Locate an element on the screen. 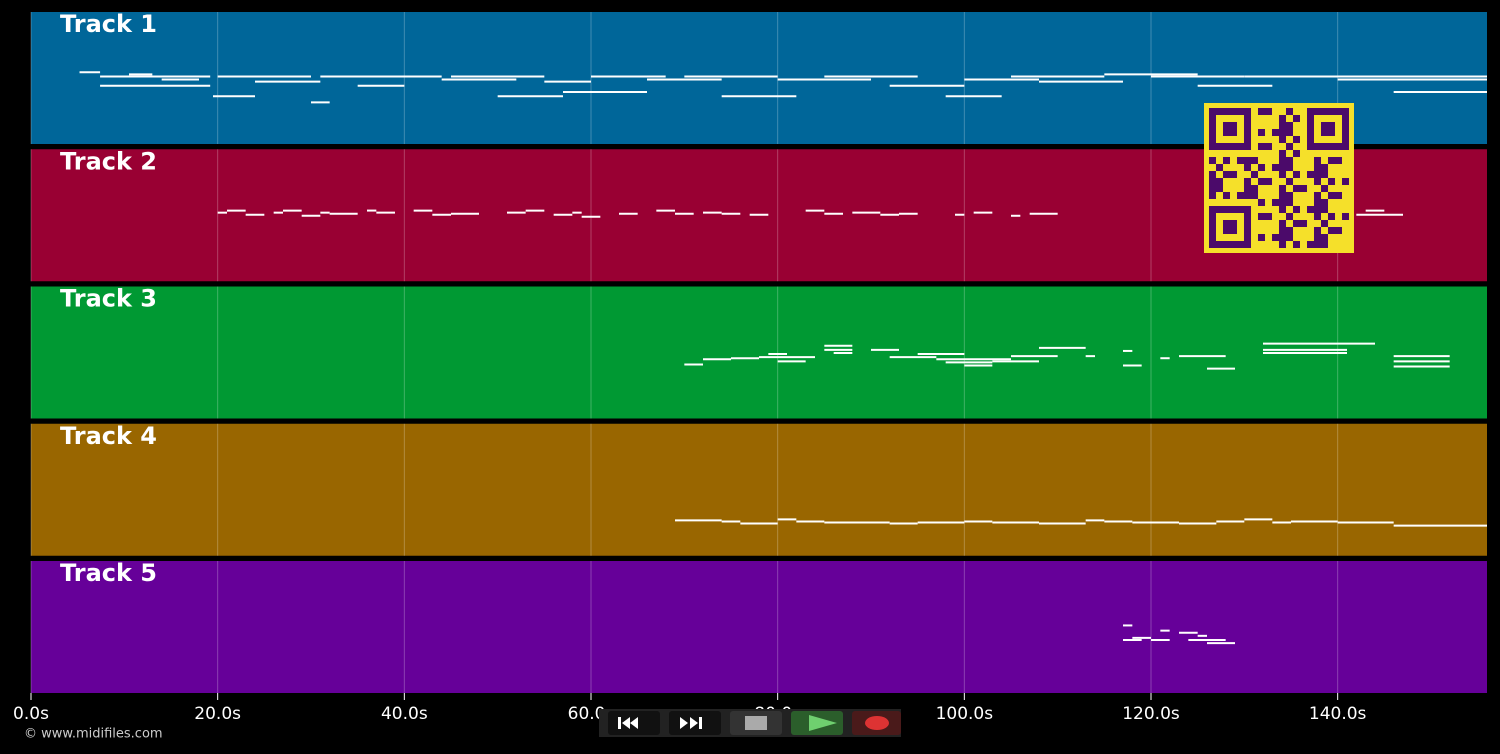 This screenshot has height=754, width=1500. track-name: Track 3 is located at coordinates (108, 299).